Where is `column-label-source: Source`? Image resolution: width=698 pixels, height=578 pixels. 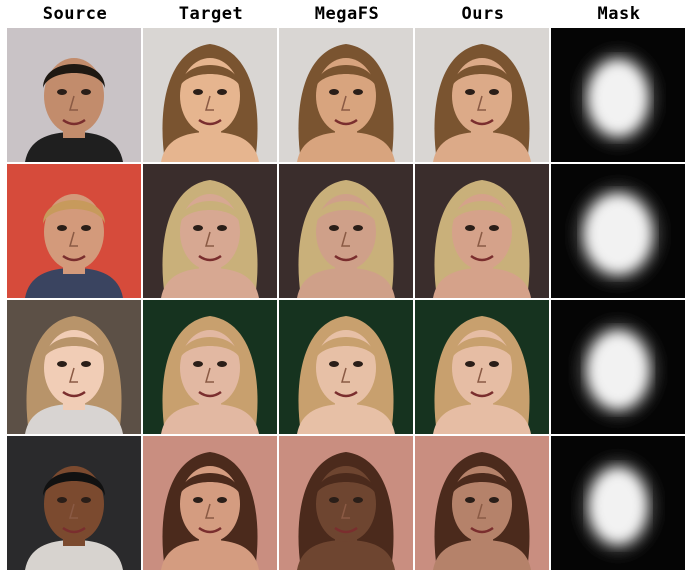 column-label-source: Source is located at coordinates (75, 14).